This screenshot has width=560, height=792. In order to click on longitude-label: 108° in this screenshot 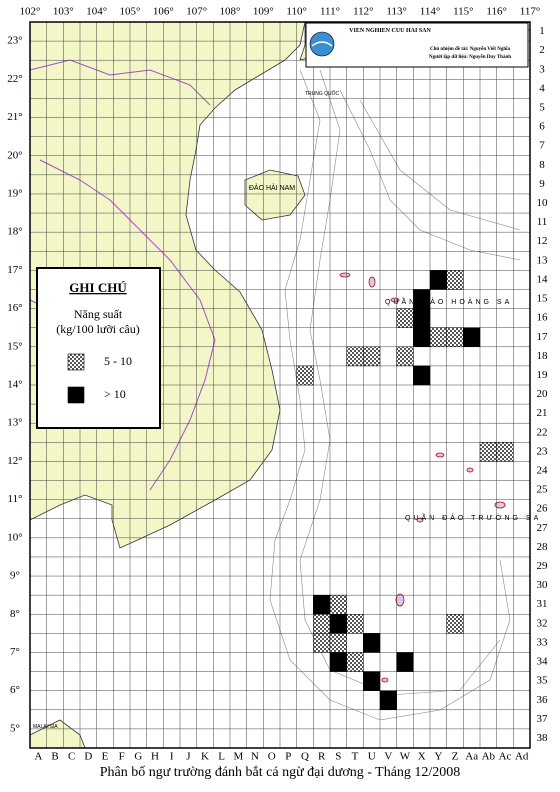, I will do `click(230, 12)`.